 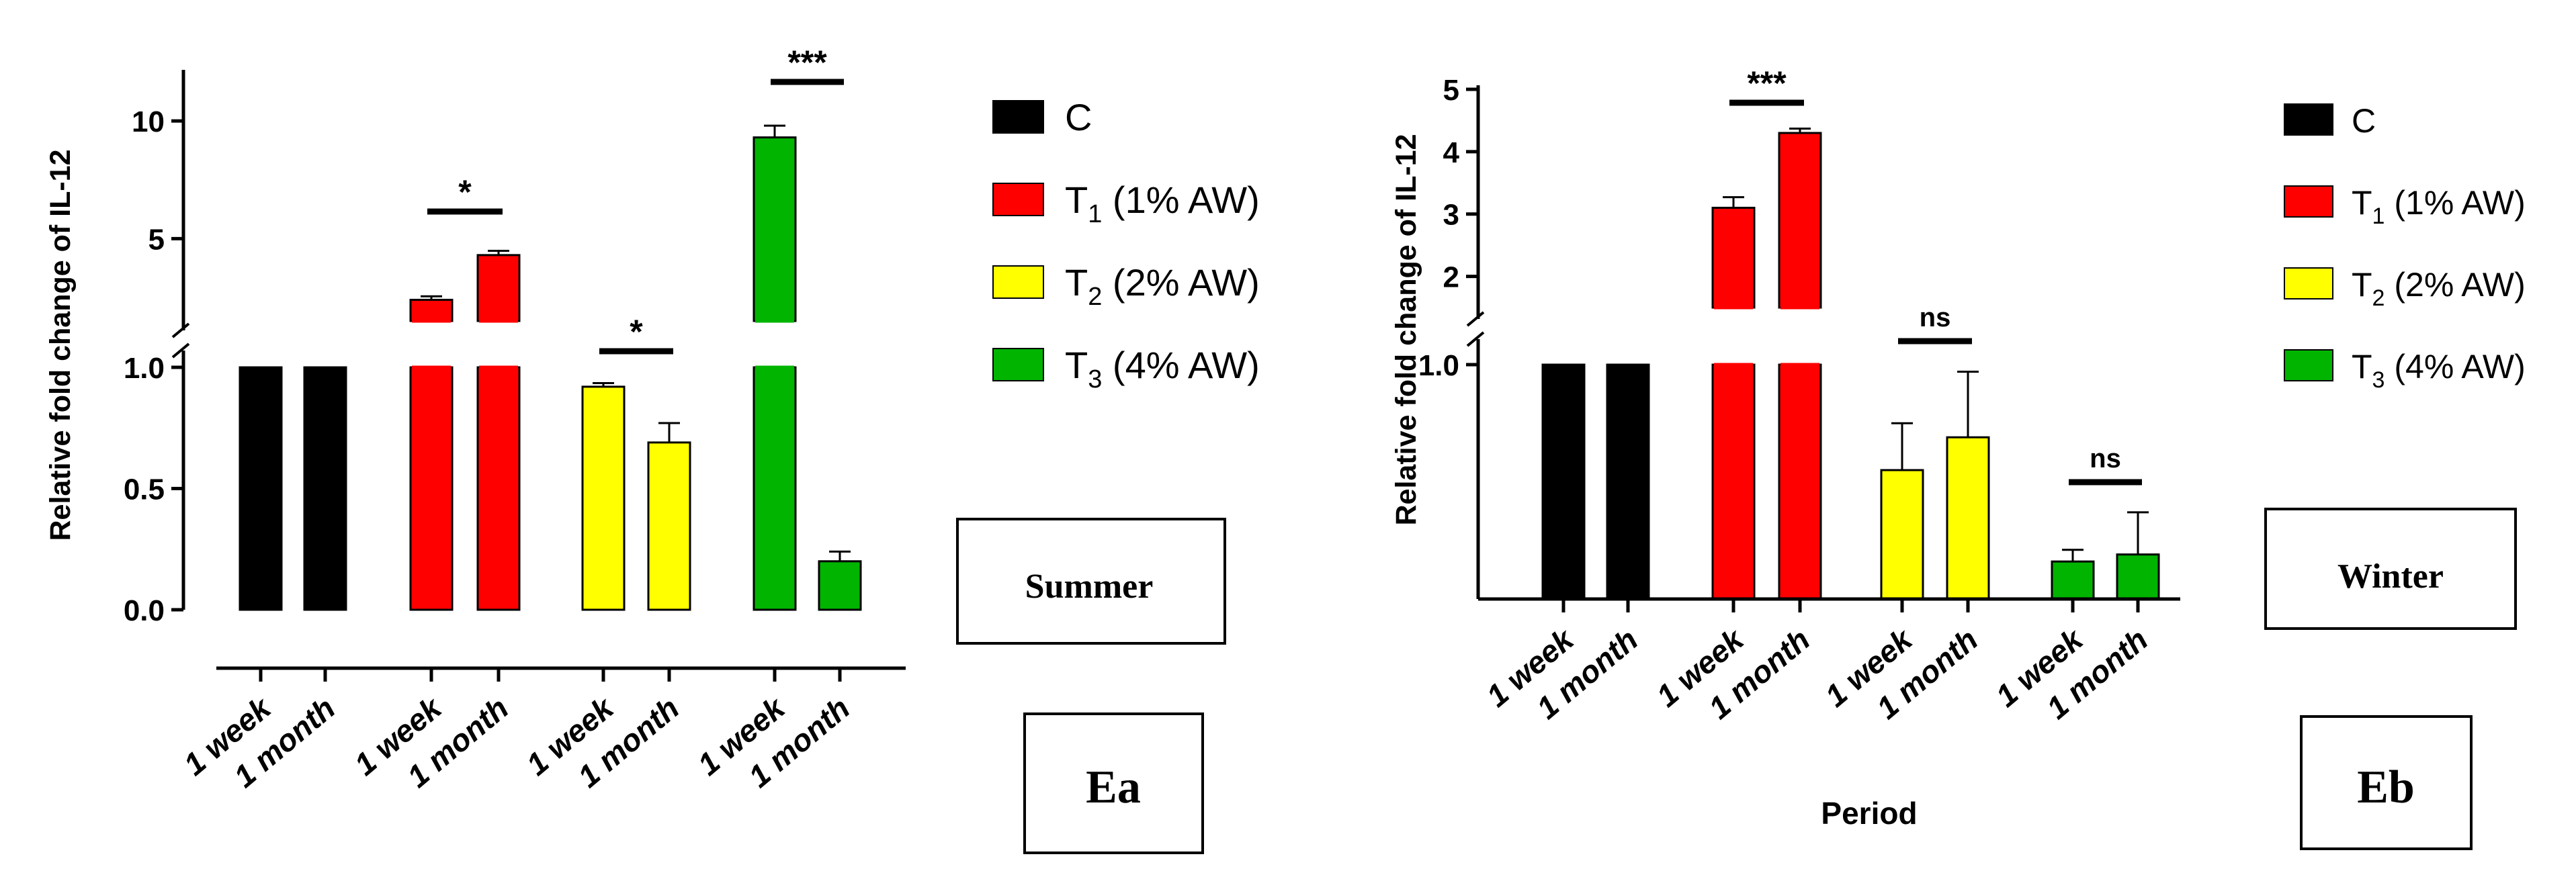 I want to click on y-tick-label: 3, so click(x=1451, y=215).